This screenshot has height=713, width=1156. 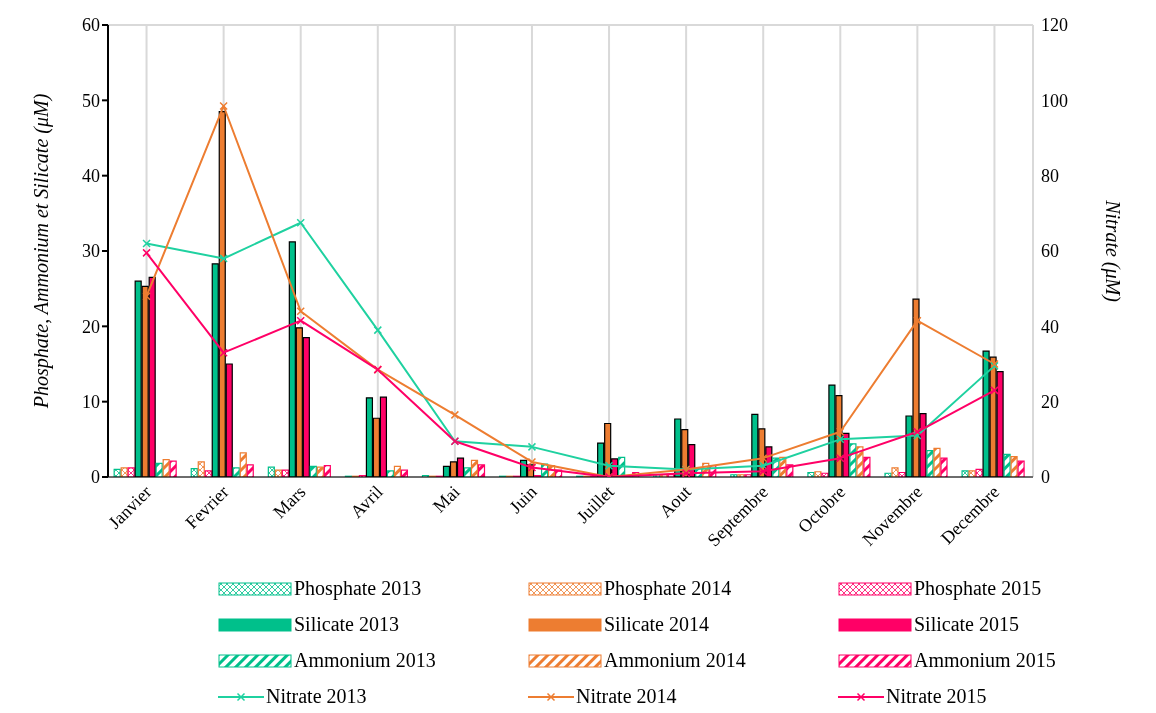 I want to click on x-tick-label: Mai, so click(x=446, y=499).